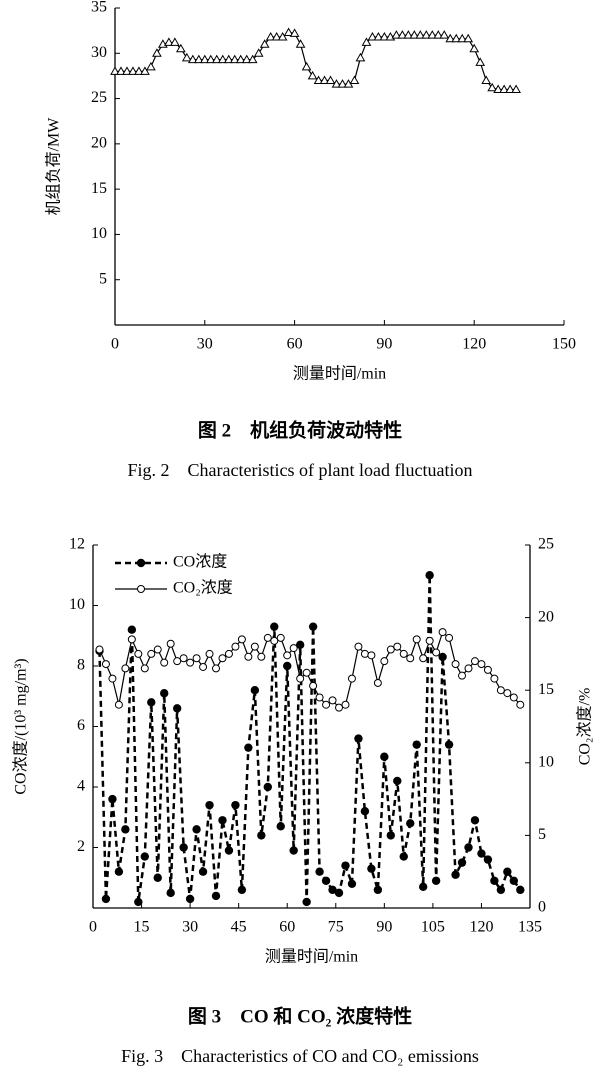 This screenshot has height=1075, width=600. Describe the element at coordinates (142, 927) in the screenshot. I see `x-tick-label: 15` at that location.